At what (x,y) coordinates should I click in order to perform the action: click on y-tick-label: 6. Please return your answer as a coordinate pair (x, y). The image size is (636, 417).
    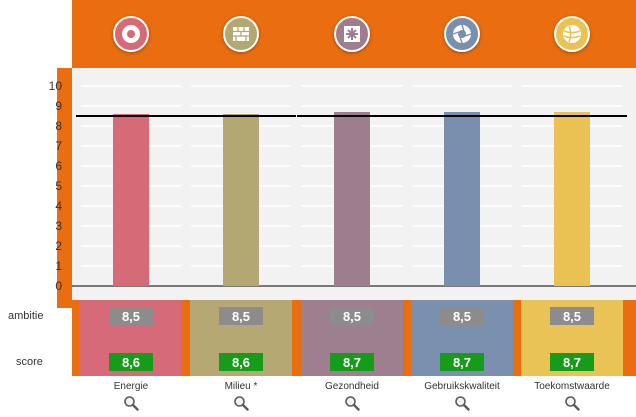
    Looking at the image, I should click on (58, 166).